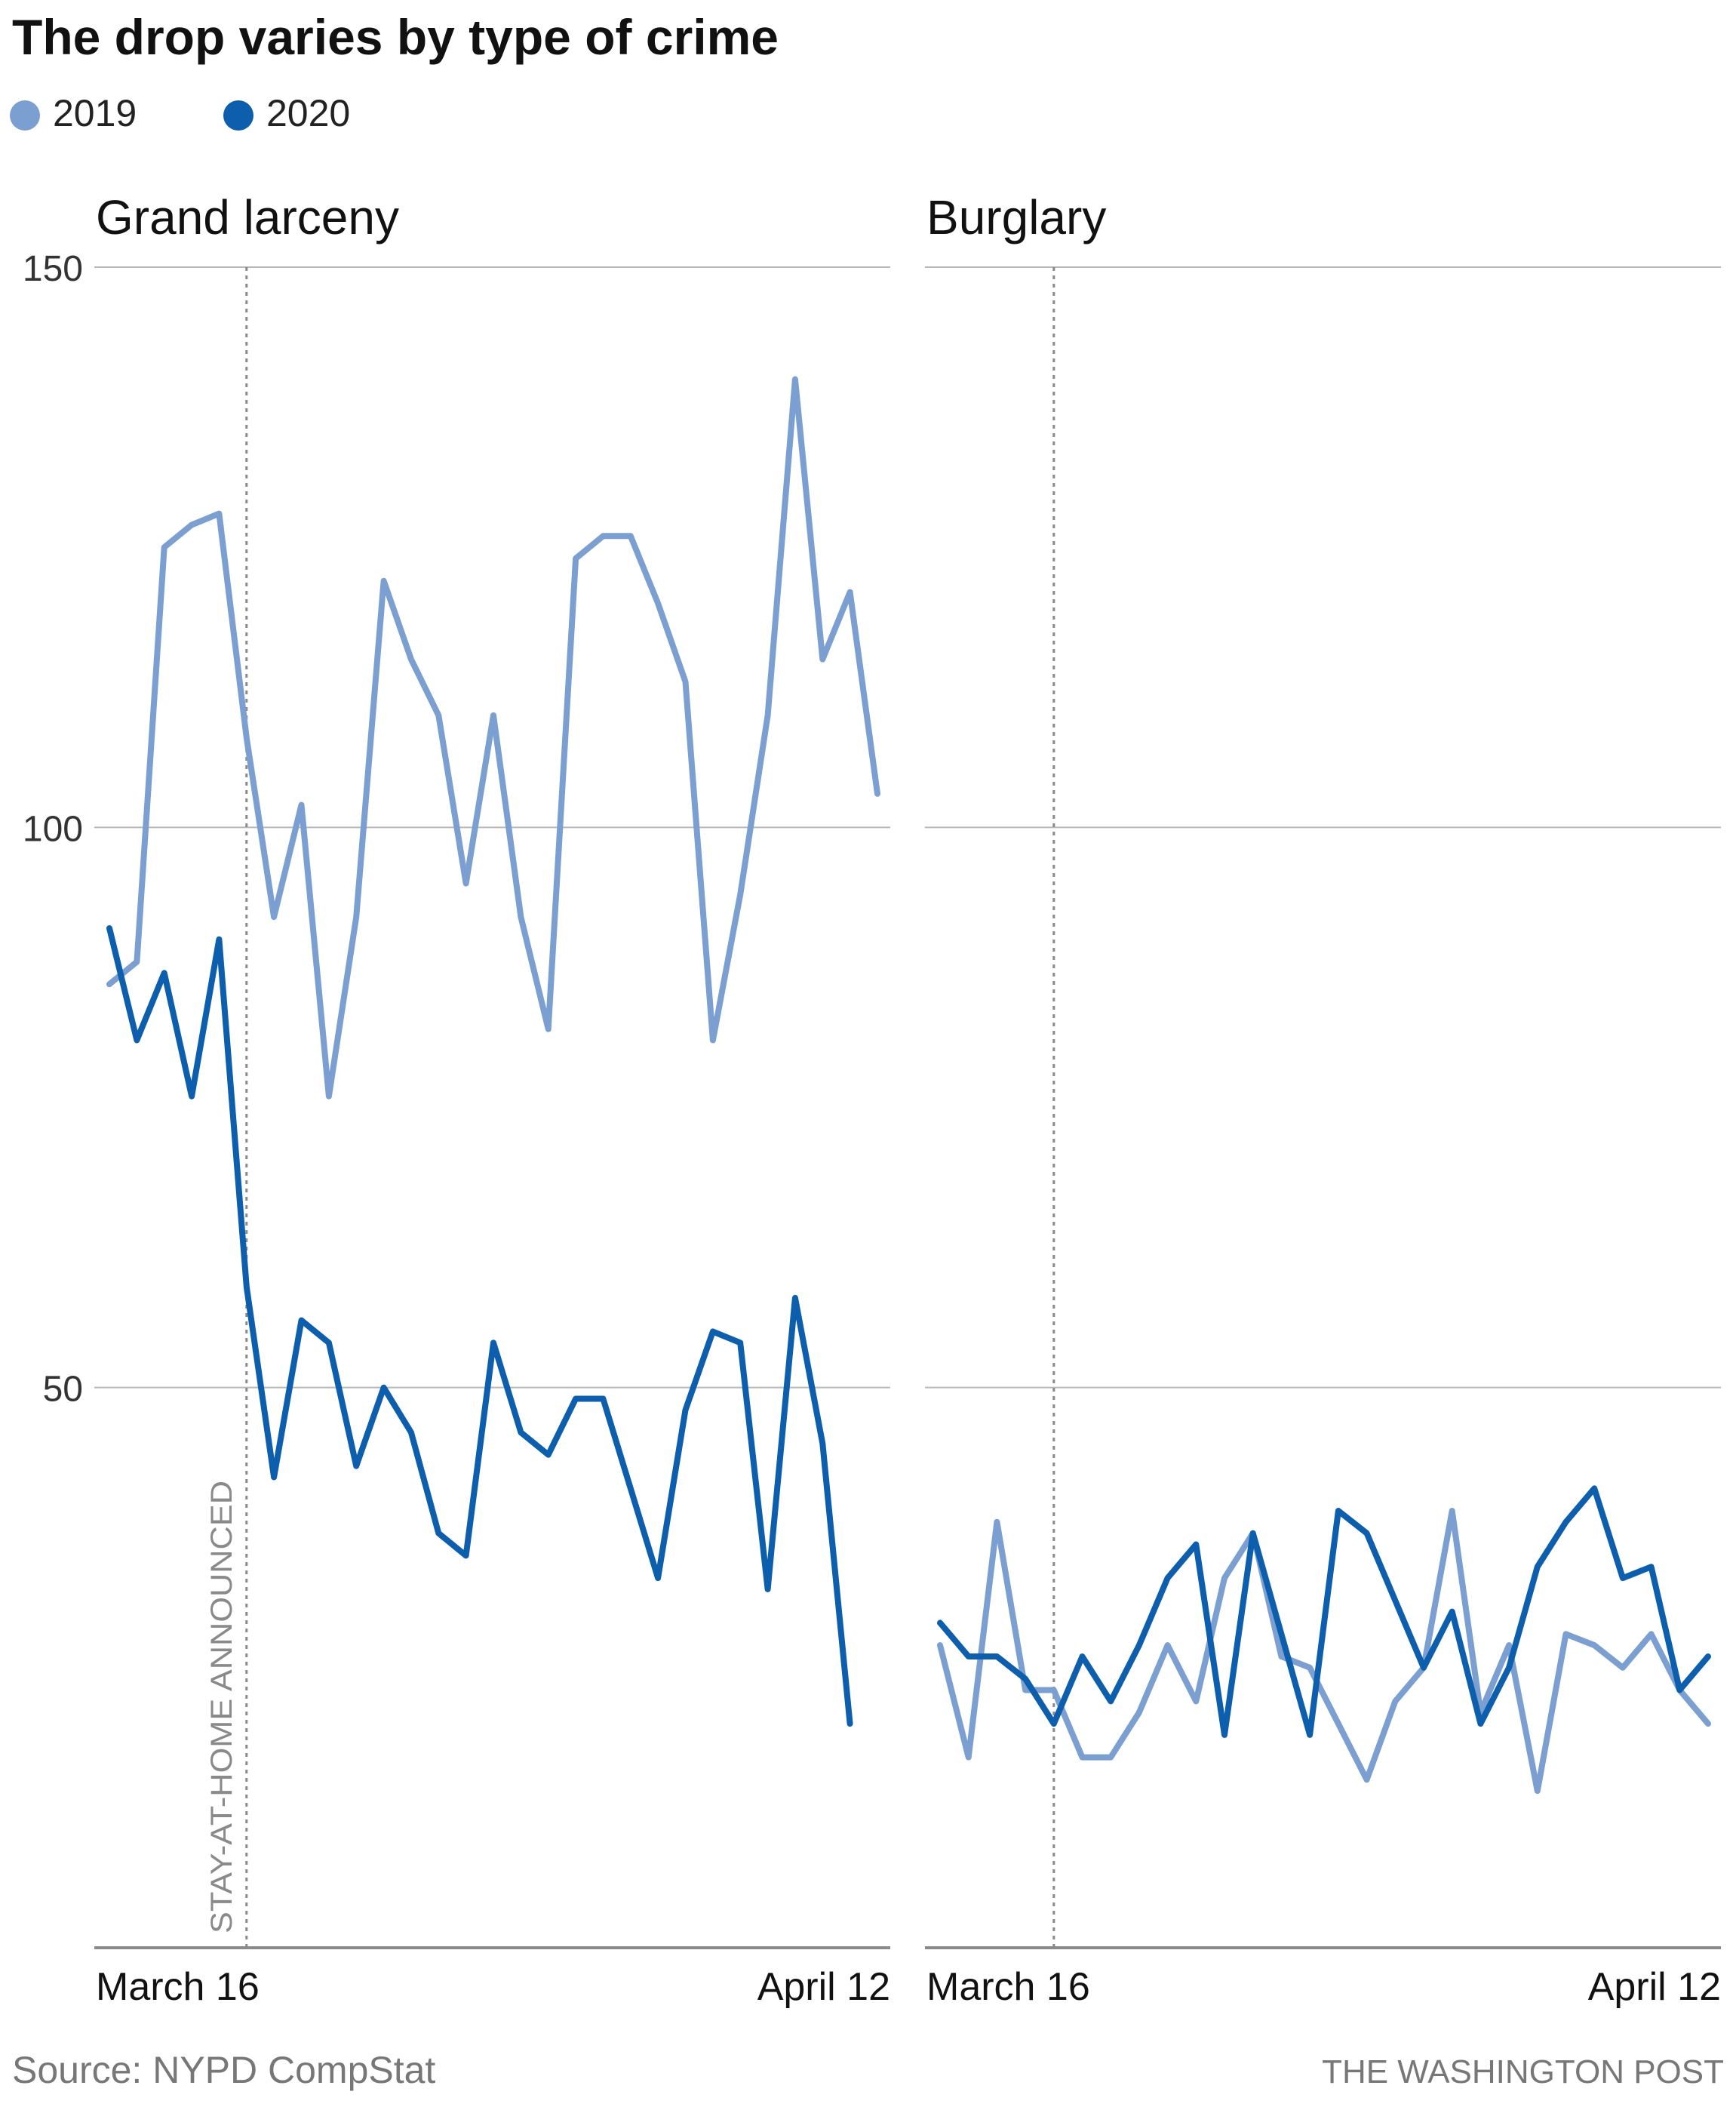 This screenshot has width=1736, height=2107. Describe the element at coordinates (63, 1390) in the screenshot. I see `y-tick-label: 50` at that location.